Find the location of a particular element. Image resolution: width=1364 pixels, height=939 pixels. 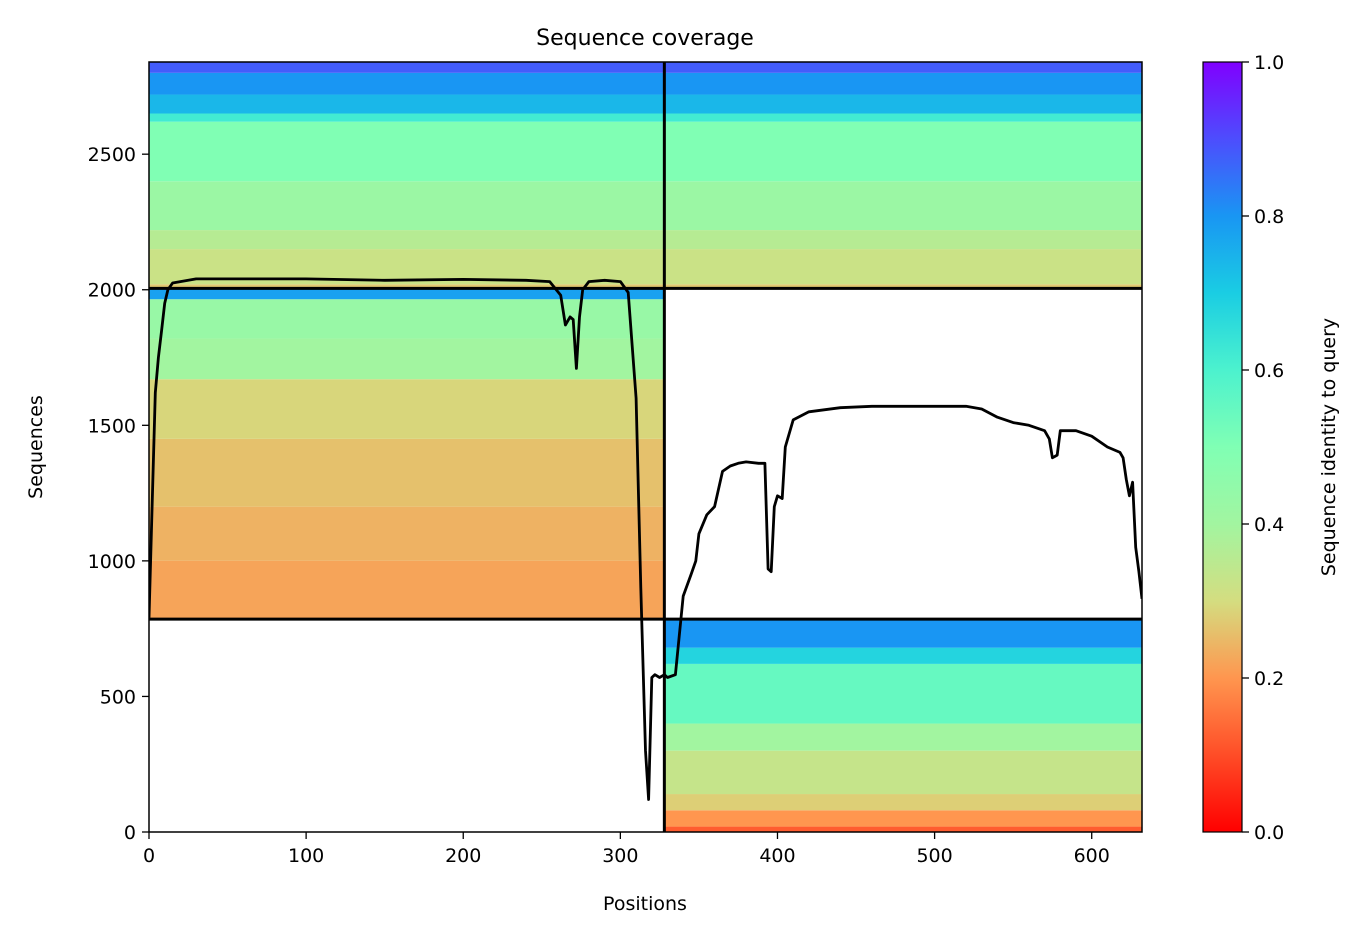

block-domain2-paired is located at coordinates (903, 175).